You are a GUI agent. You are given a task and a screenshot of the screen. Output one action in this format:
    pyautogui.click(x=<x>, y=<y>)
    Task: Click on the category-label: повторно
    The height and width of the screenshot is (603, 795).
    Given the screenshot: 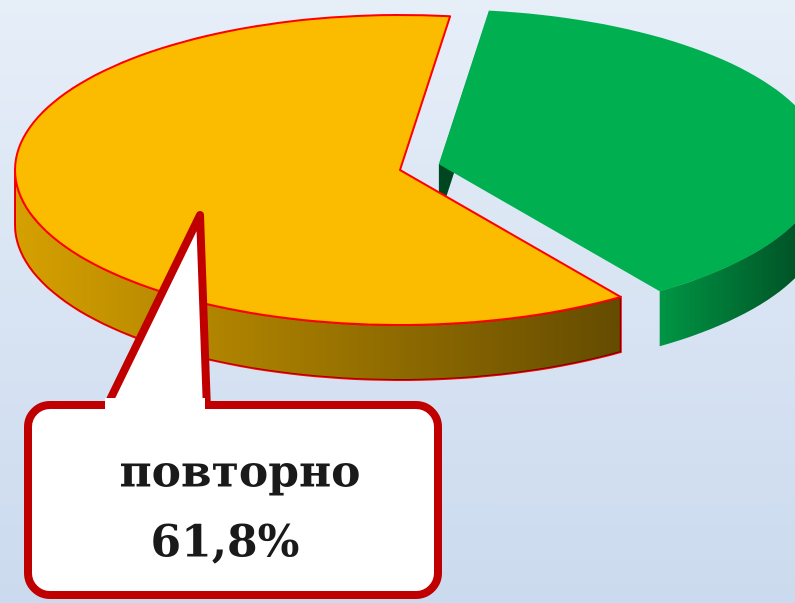 What is the action you would take?
    pyautogui.click(x=239, y=472)
    